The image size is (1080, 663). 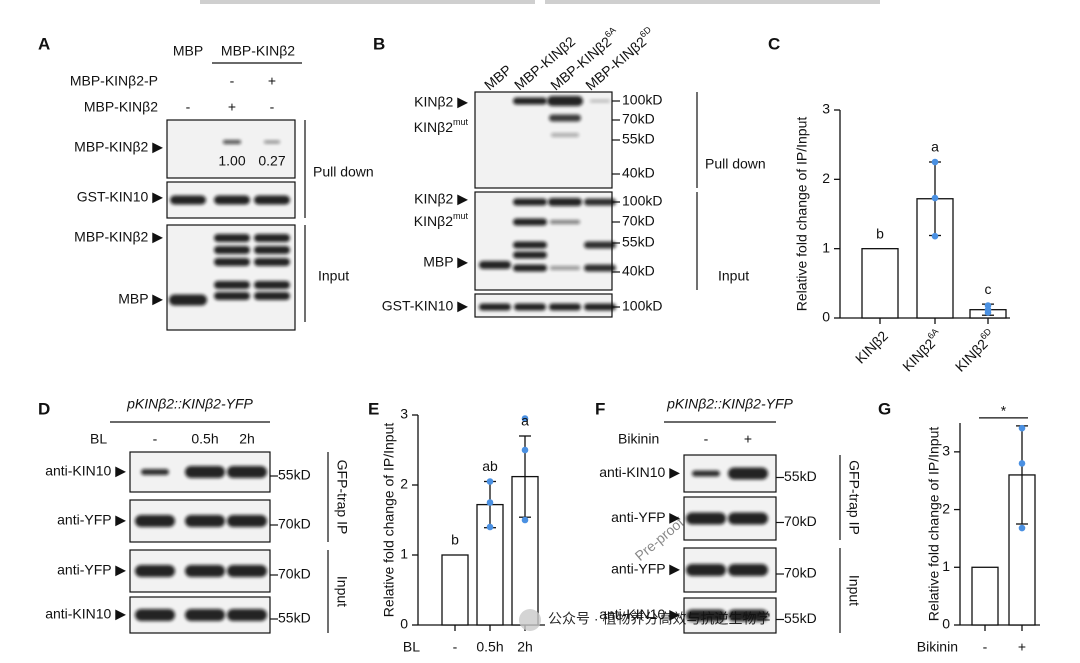 What do you see at coordinates (445, 262) in the screenshot?
I see `blot-label: MBP ▶` at bounding box center [445, 262].